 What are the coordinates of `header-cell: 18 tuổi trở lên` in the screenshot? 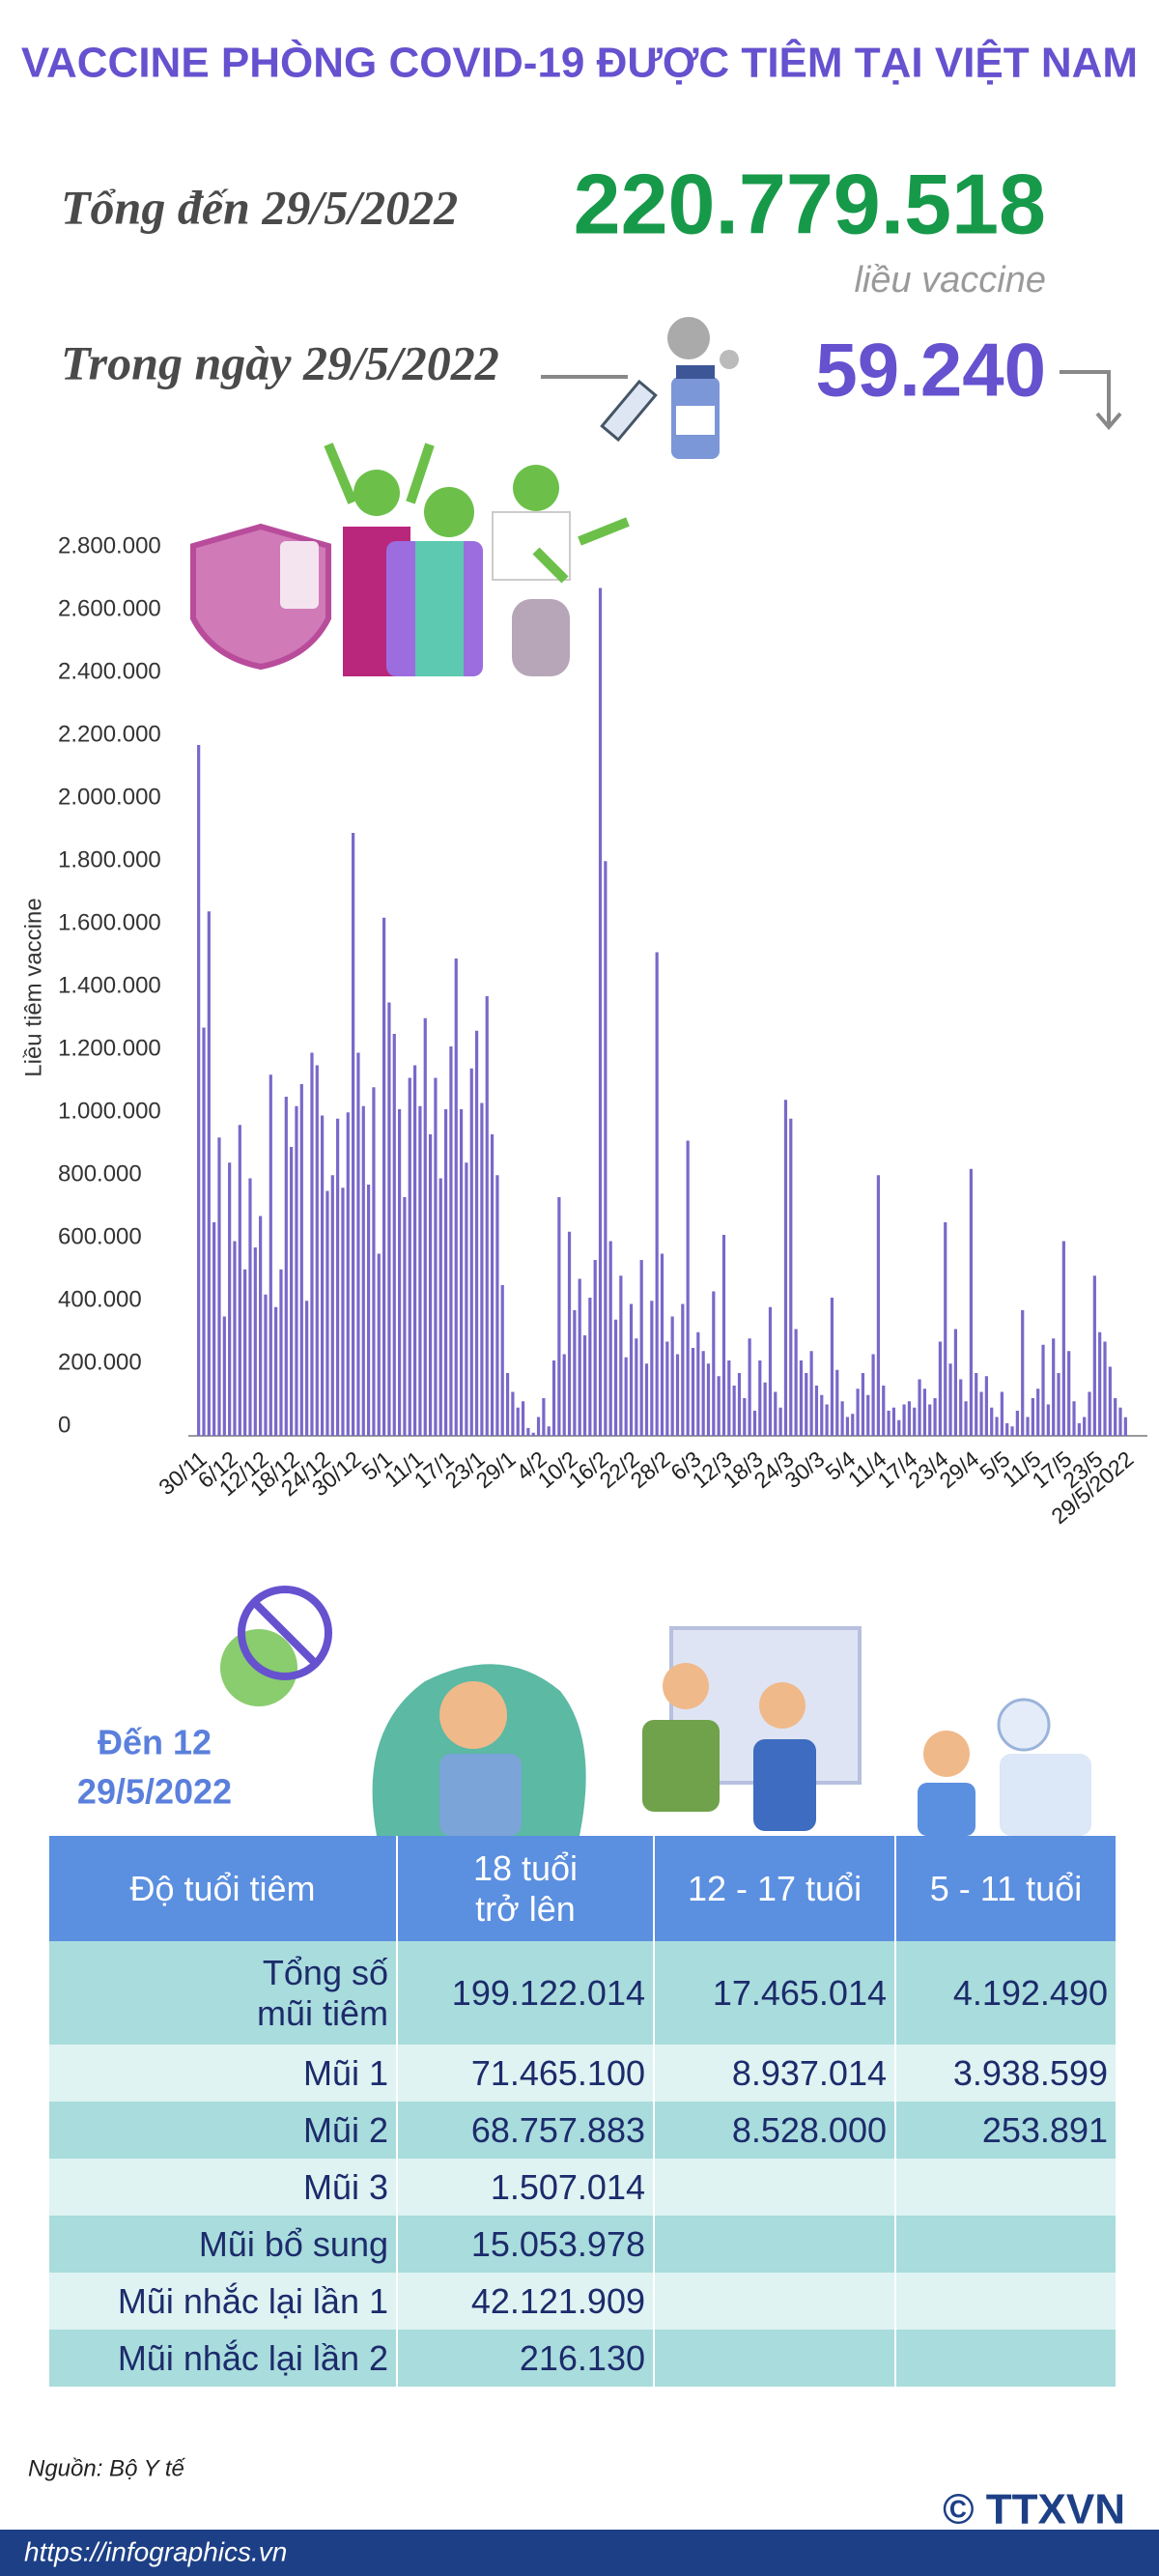 It's located at (526, 1889).